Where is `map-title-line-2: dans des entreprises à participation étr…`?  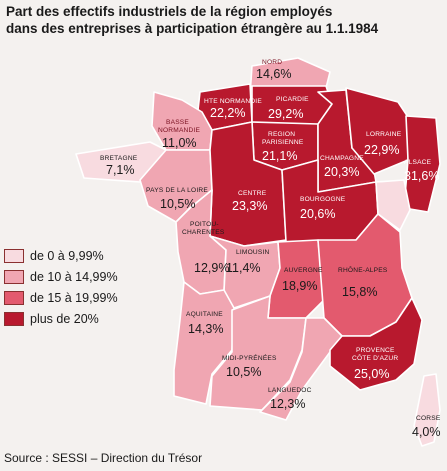 map-title-line-2: dans des entreprises à participation étr… is located at coordinates (192, 28).